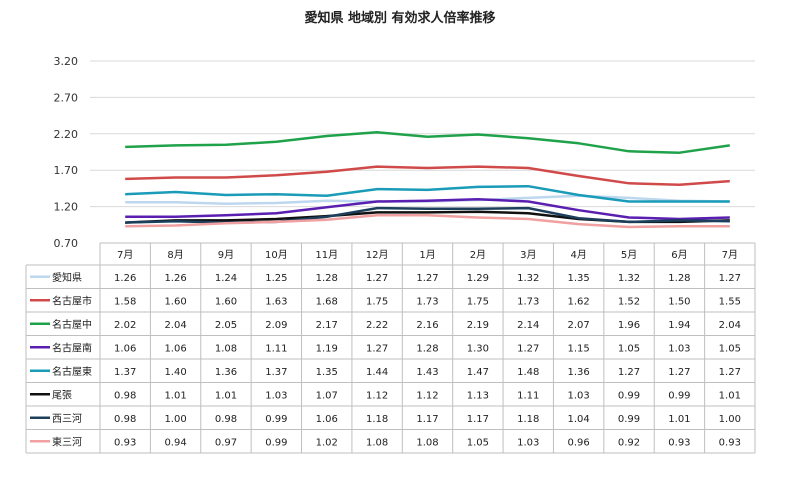 The image size is (800, 485). What do you see at coordinates (629, 255) in the screenshot?
I see `x-category-label: 5月` at bounding box center [629, 255].